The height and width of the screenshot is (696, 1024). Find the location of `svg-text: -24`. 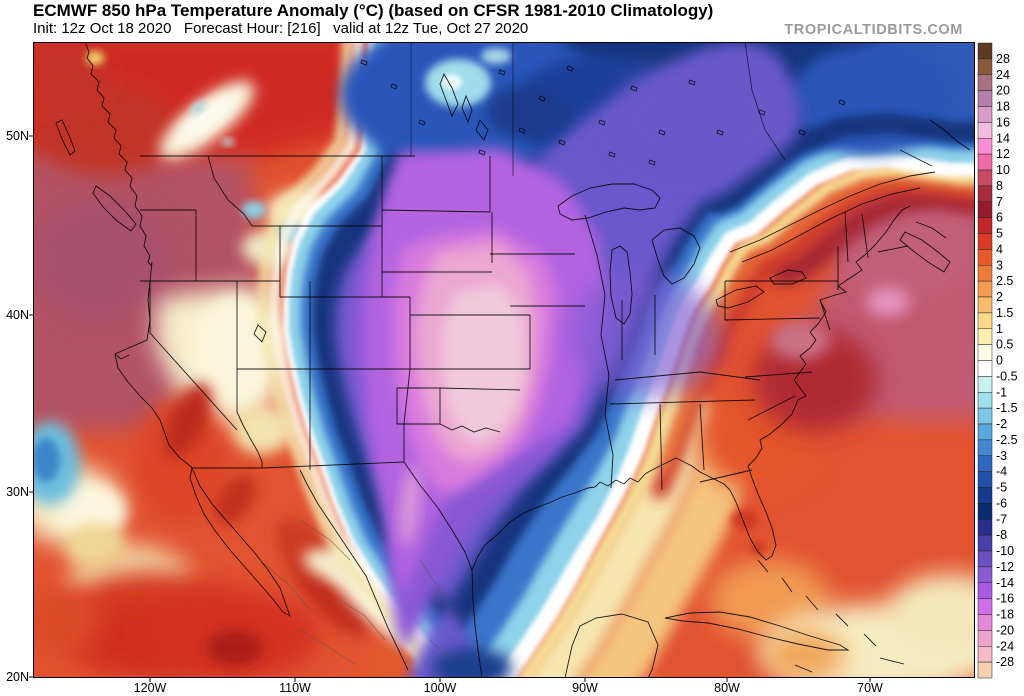

svg-text: -24 is located at coordinates (1005, 646).